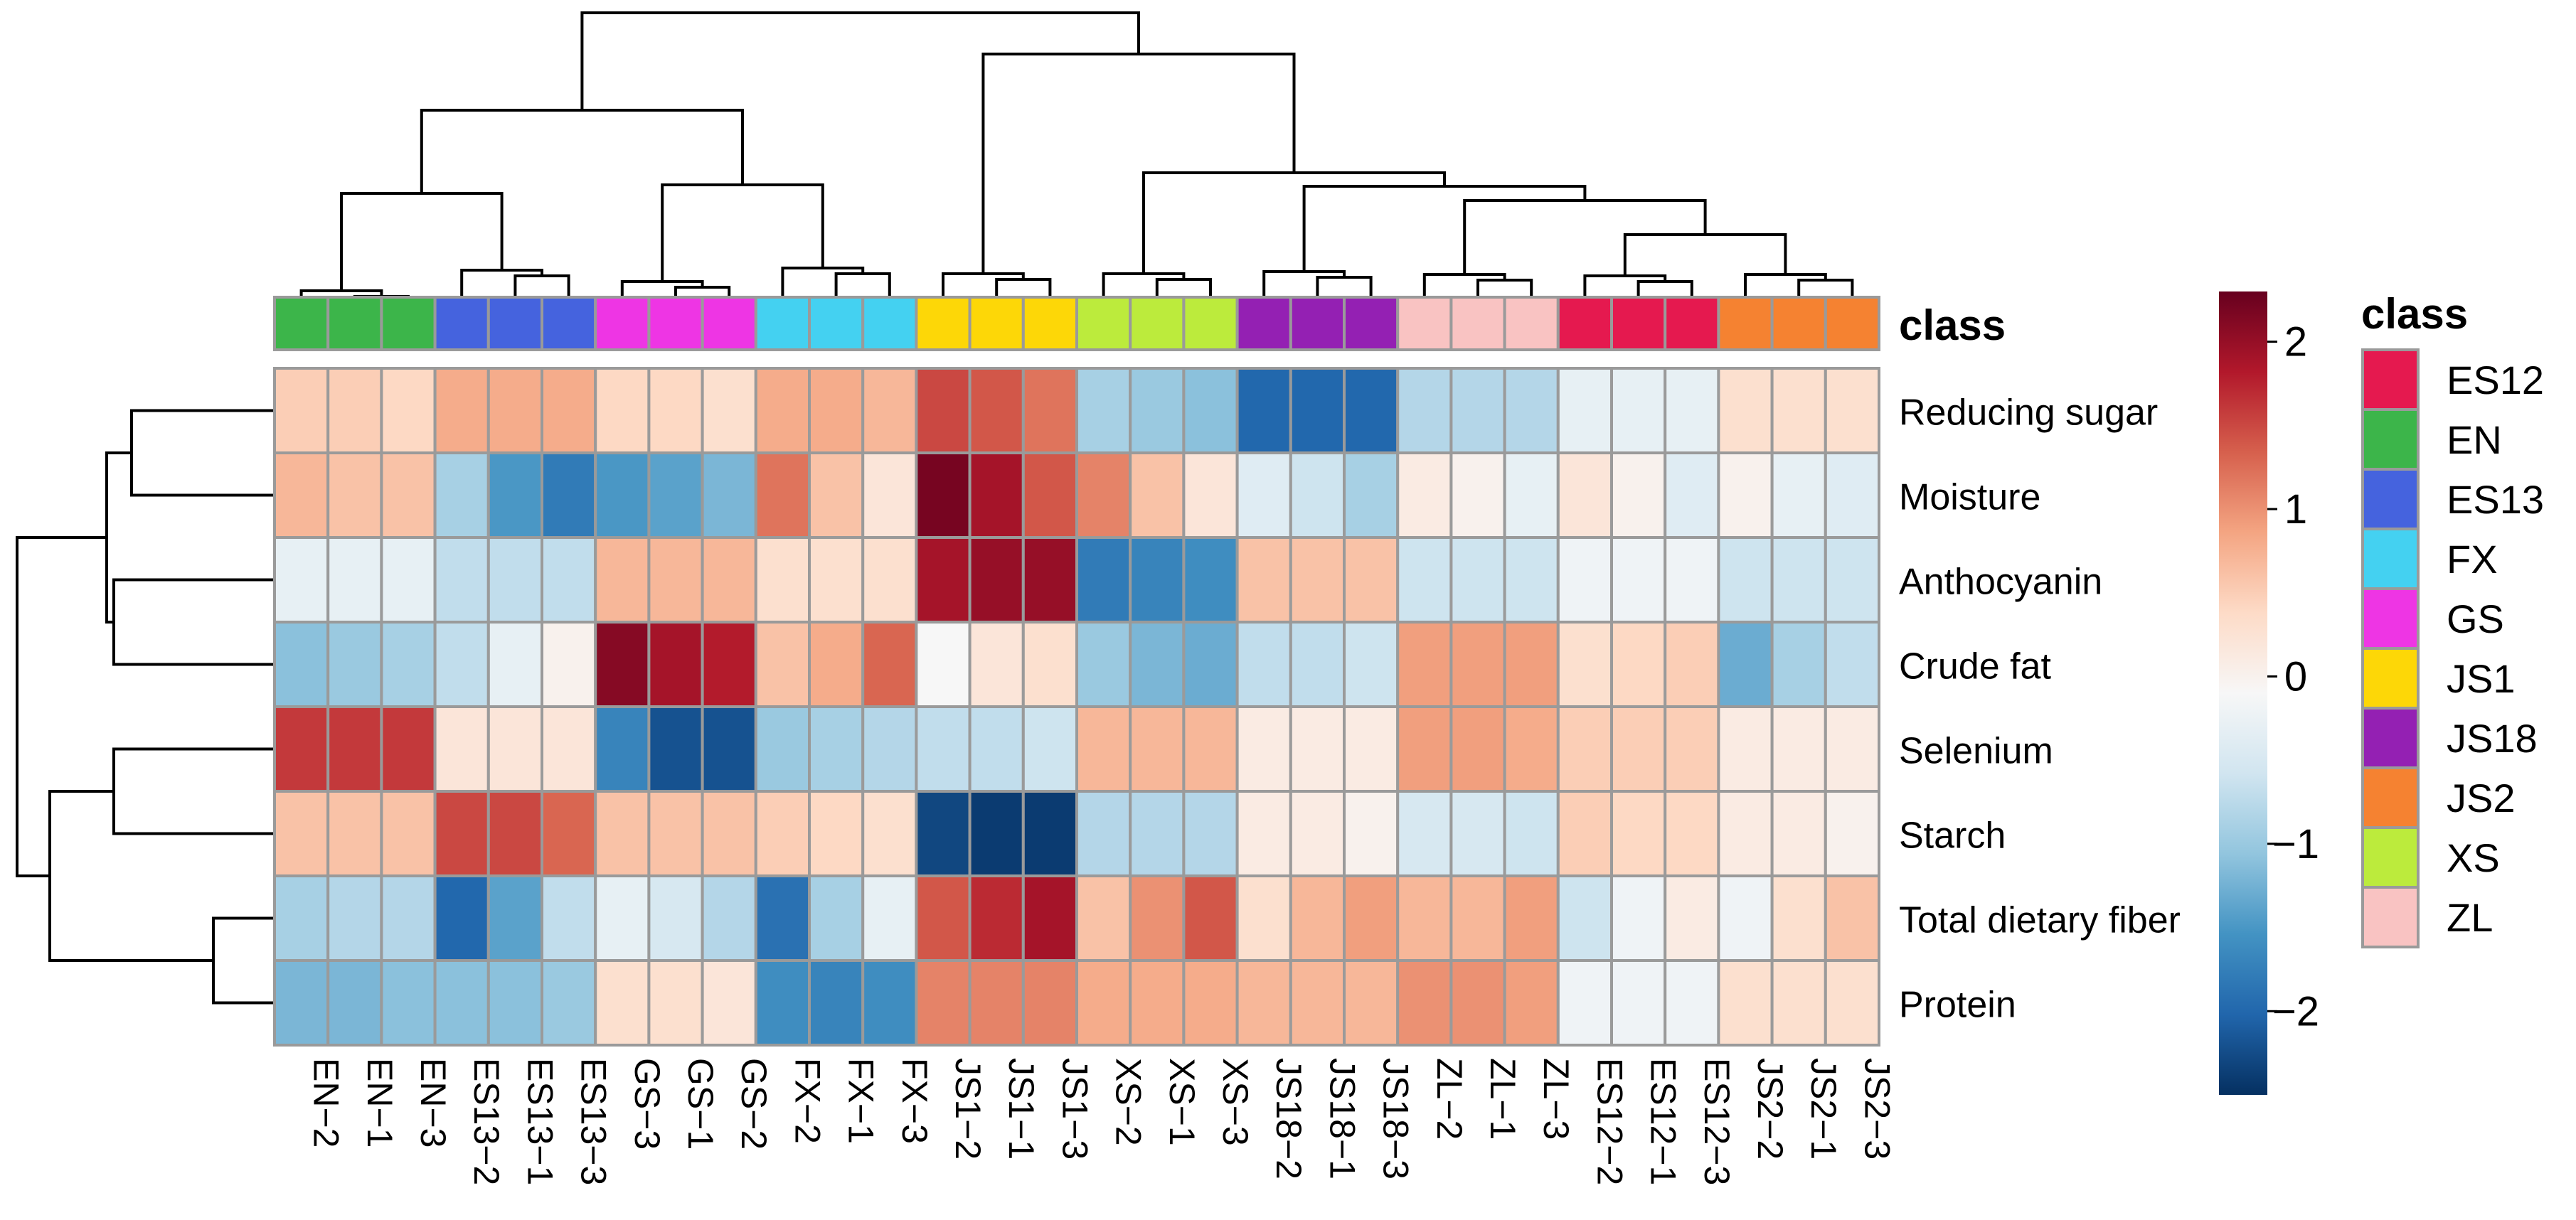 Image resolution: width=2576 pixels, height=1220 pixels. Describe the element at coordinates (1770, 1109) in the screenshot. I see `column-label: JS2−2` at that location.